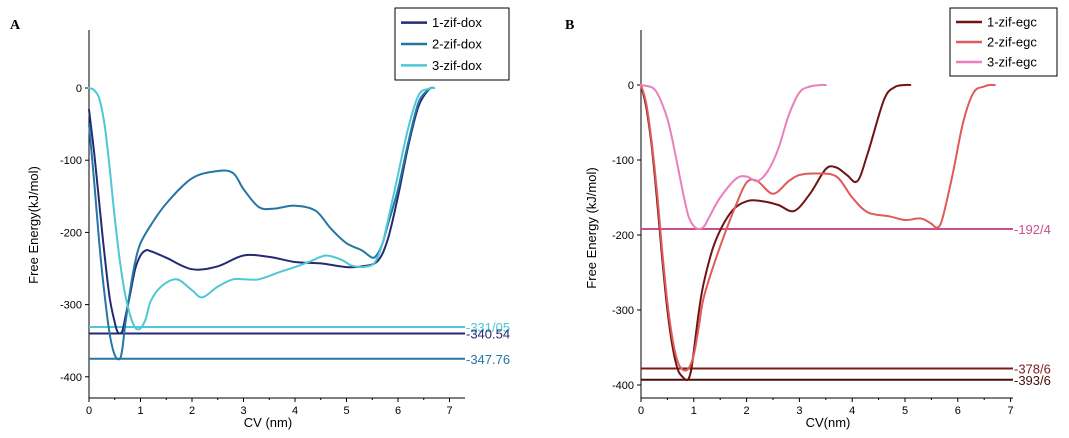 The height and width of the screenshot is (438, 1069). Describe the element at coordinates (488, 359) in the screenshot. I see `reference-value: -347.76` at that location.